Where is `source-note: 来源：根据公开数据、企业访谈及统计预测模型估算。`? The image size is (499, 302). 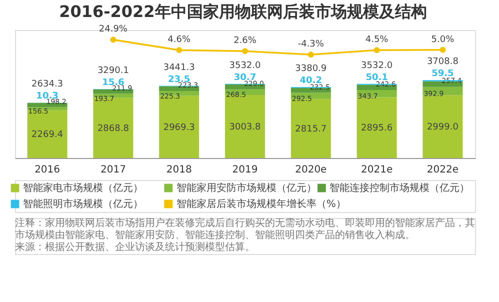 source-note: 来源：根据公开数据、企业访谈及统计预测模型估算。 is located at coordinates (135, 247).